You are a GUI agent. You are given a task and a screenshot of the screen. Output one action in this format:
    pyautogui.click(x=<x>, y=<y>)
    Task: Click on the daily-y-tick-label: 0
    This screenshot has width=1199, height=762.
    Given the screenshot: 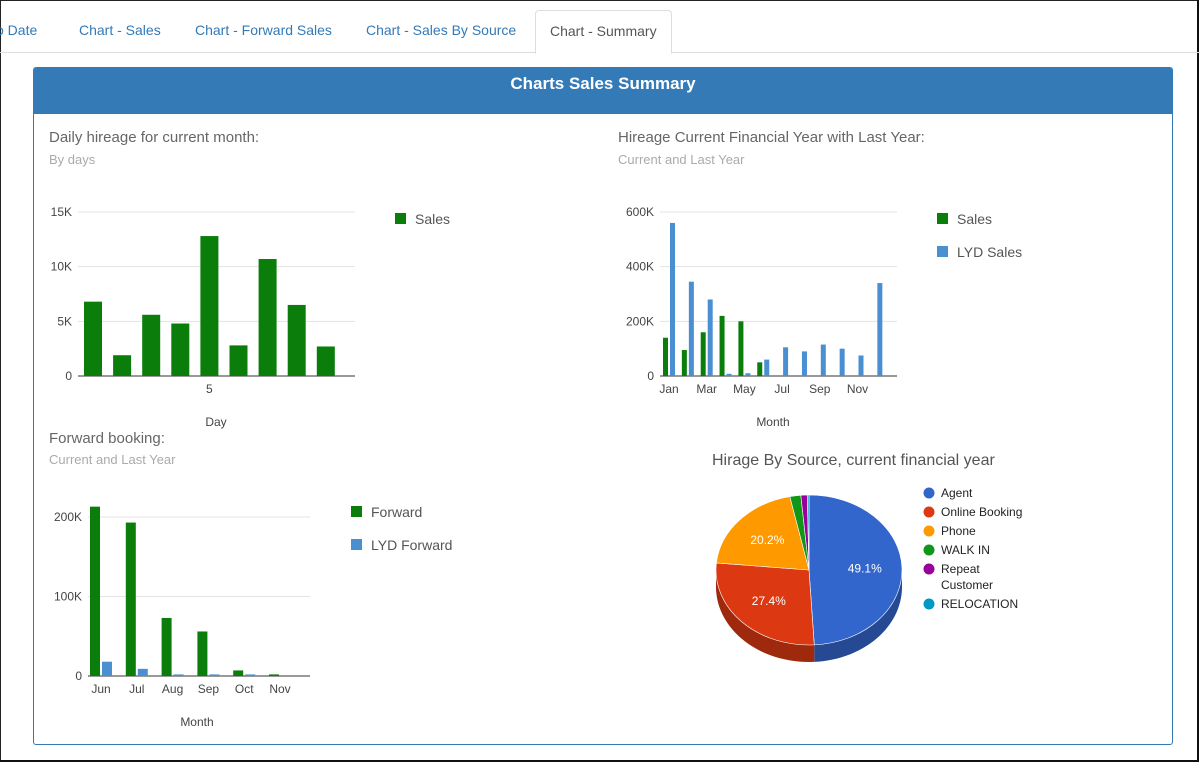 What is the action you would take?
    pyautogui.click(x=68, y=376)
    